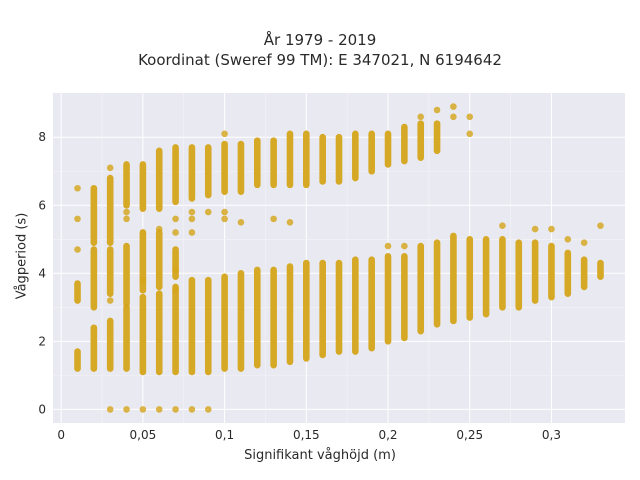  What do you see at coordinates (42, 273) in the screenshot?
I see `y-tick-label: 4` at bounding box center [42, 273].